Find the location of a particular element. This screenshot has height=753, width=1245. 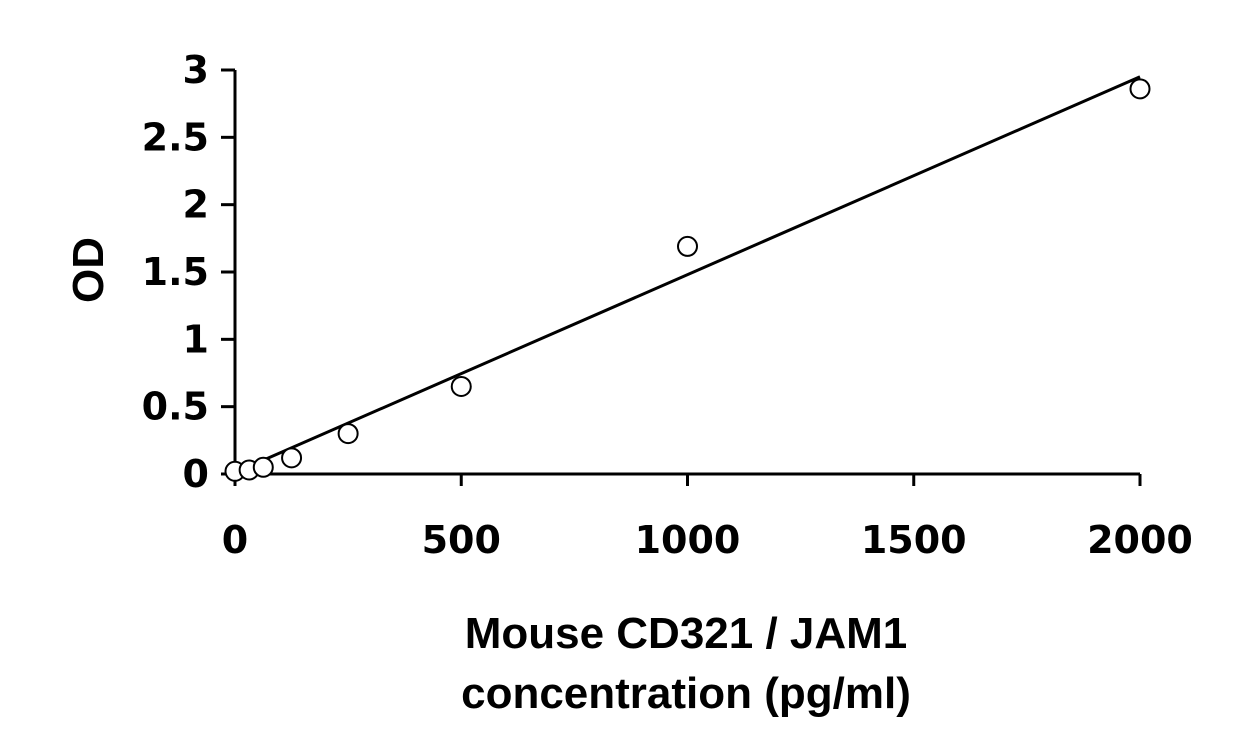

y-tick-label: 0.5 is located at coordinates (175, 407).